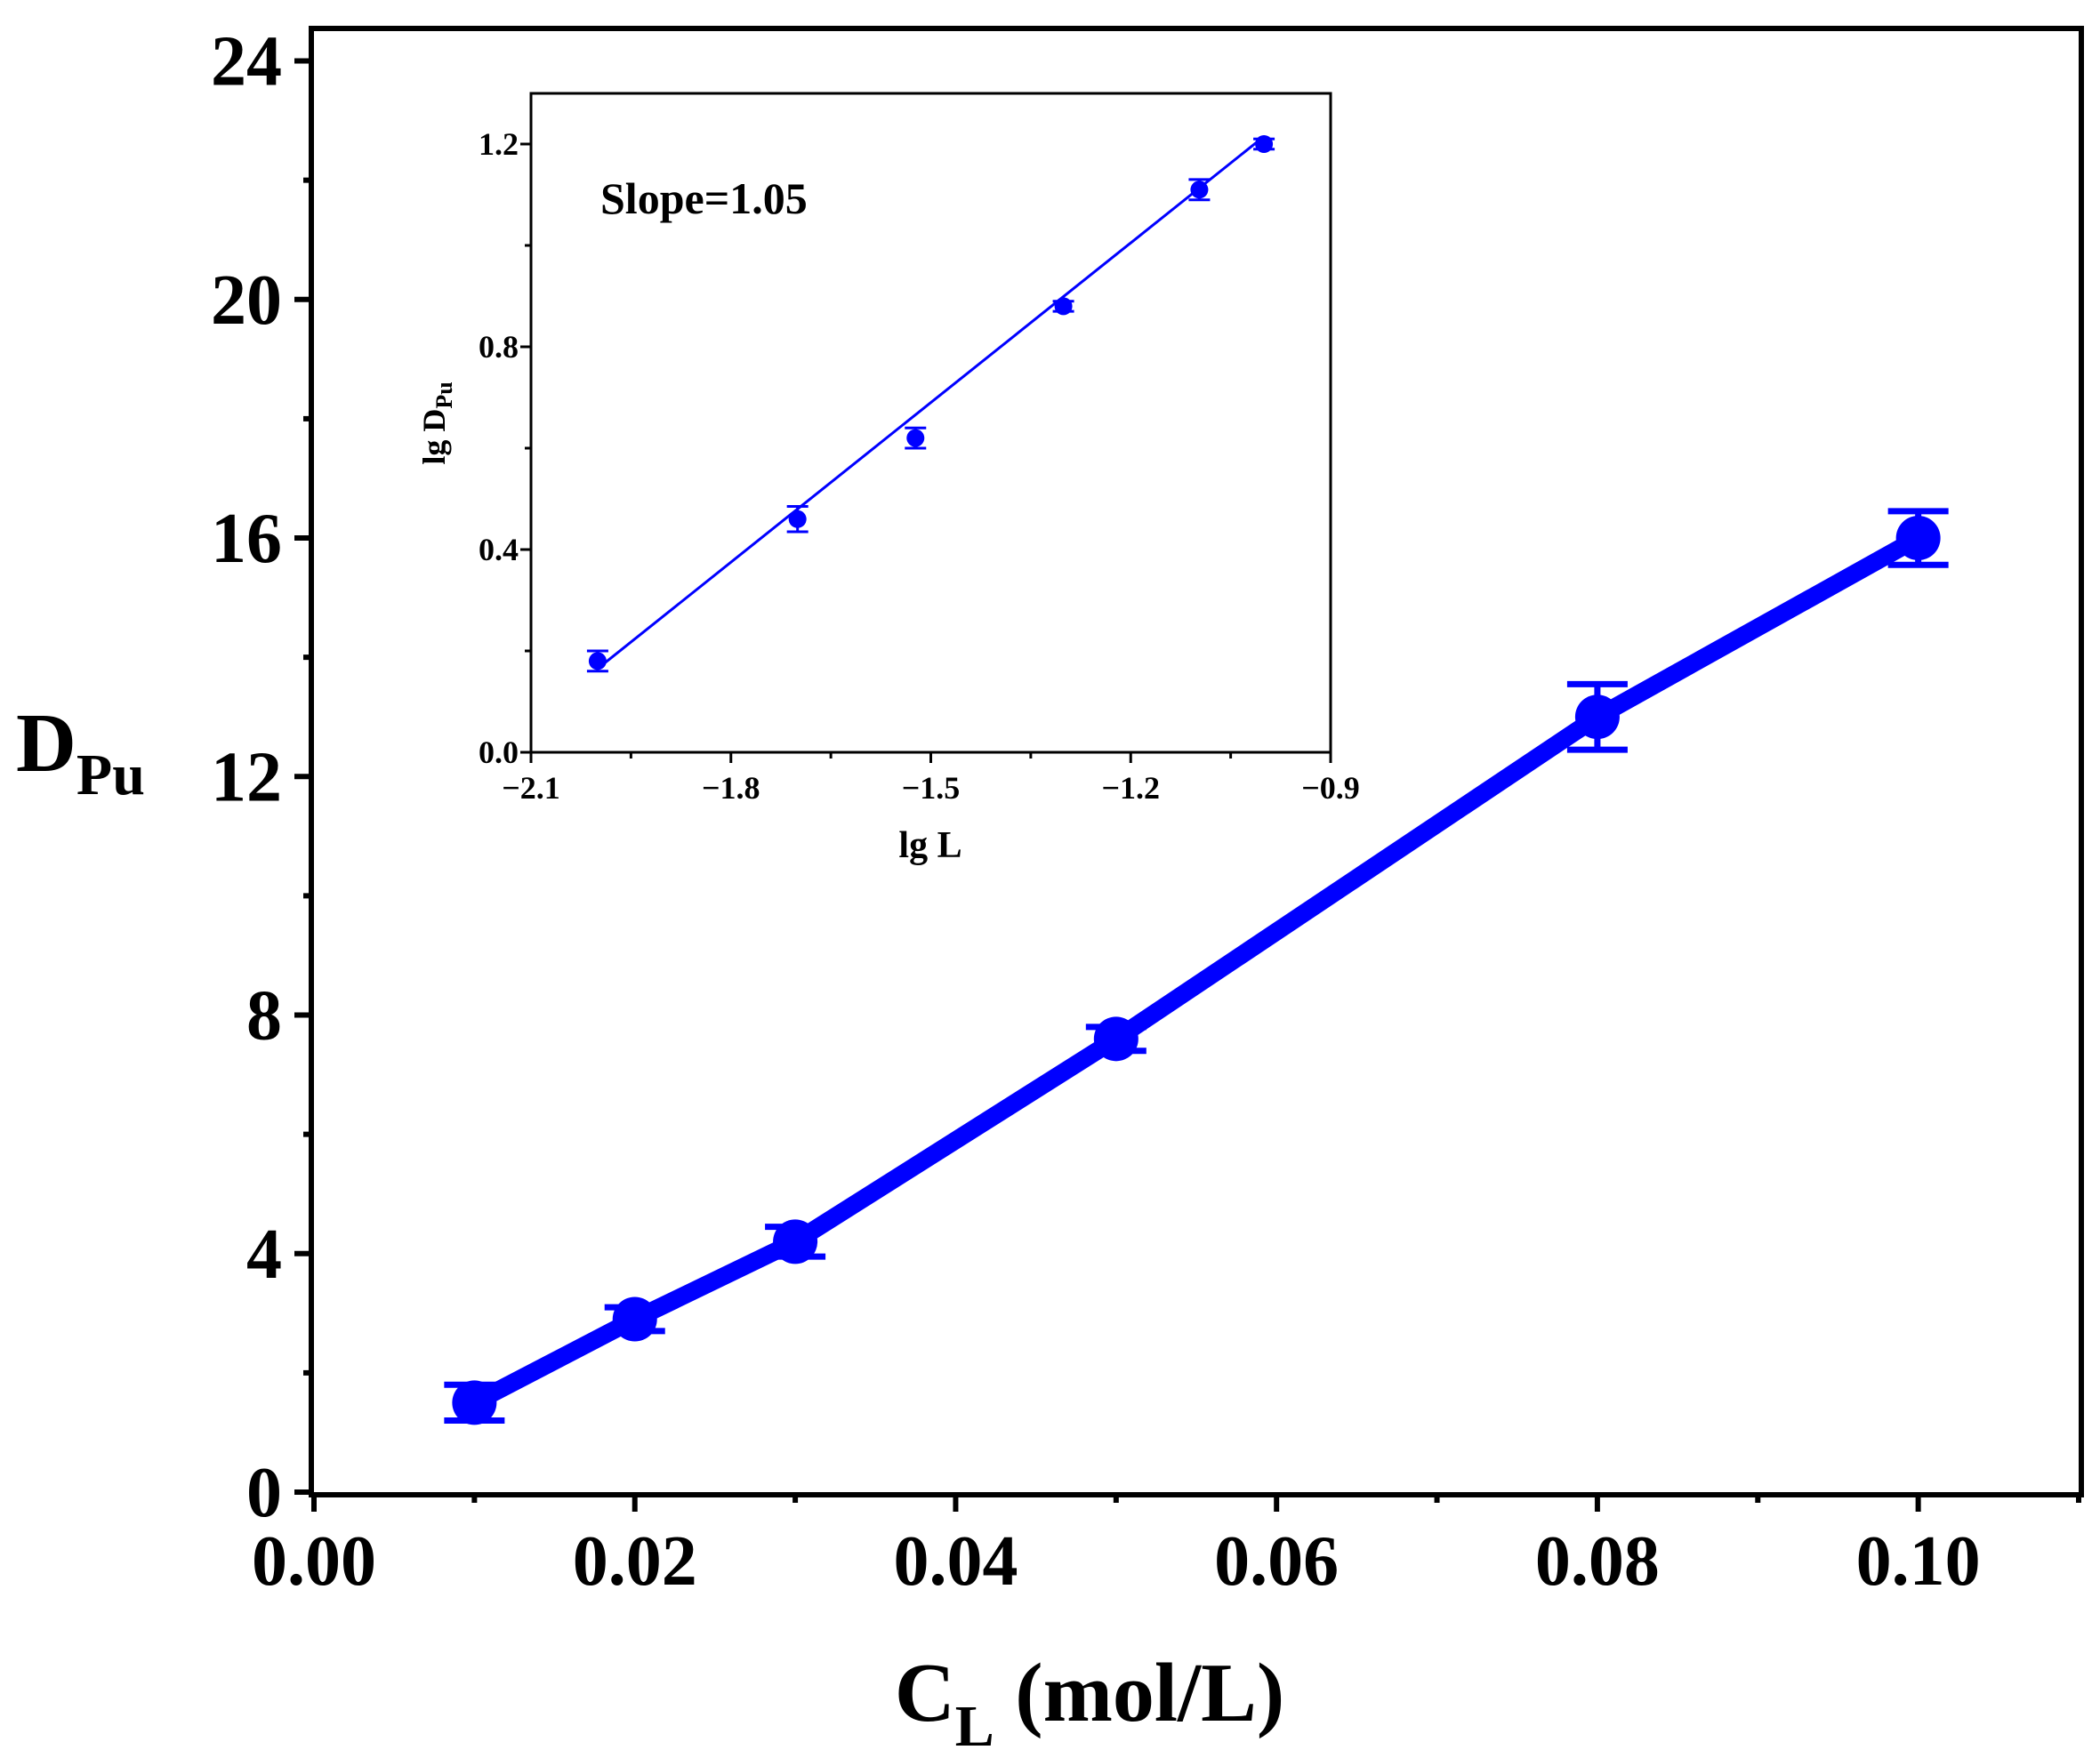 The image size is (2100, 1758). What do you see at coordinates (46, 743) in the screenshot?
I see `main-y-axis-title-main: D` at bounding box center [46, 743].